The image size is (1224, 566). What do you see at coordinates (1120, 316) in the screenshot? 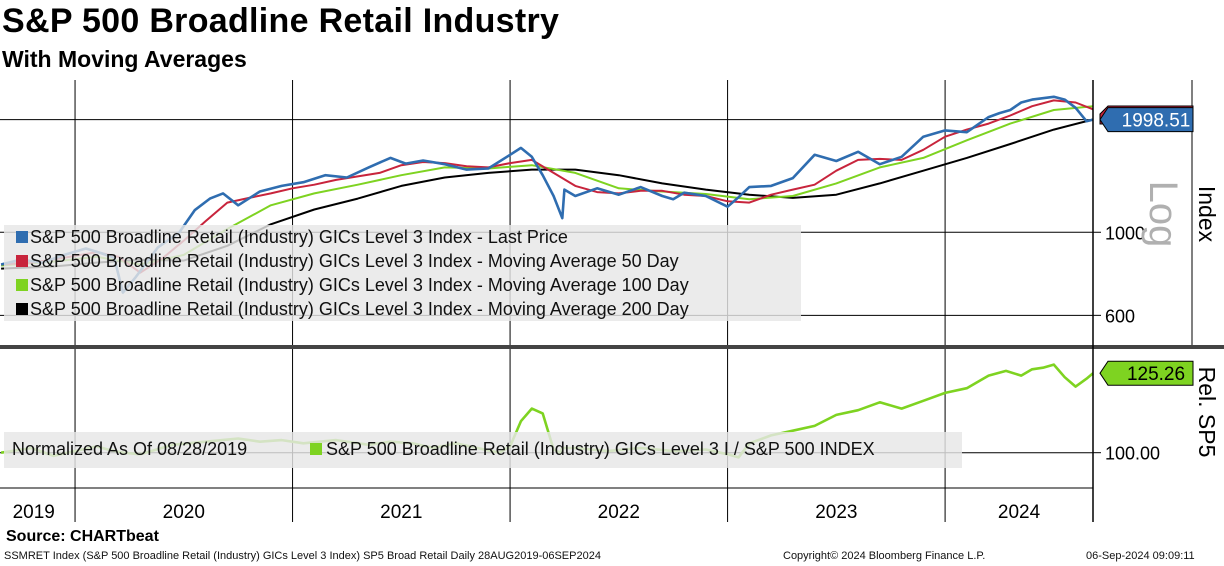
I see `price-tick-label: 600` at bounding box center [1120, 316].